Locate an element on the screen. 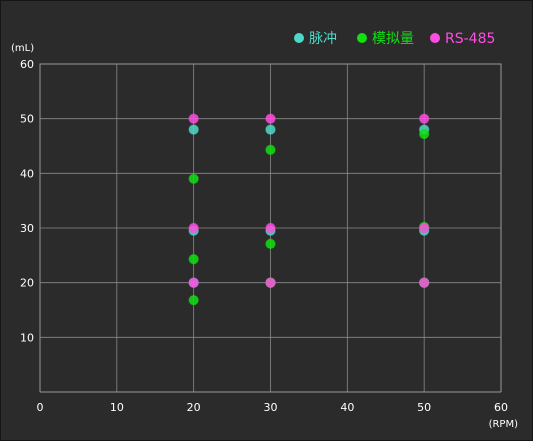 This screenshot has height=441, width=533. y-tick-label: 10 is located at coordinates (27, 337).